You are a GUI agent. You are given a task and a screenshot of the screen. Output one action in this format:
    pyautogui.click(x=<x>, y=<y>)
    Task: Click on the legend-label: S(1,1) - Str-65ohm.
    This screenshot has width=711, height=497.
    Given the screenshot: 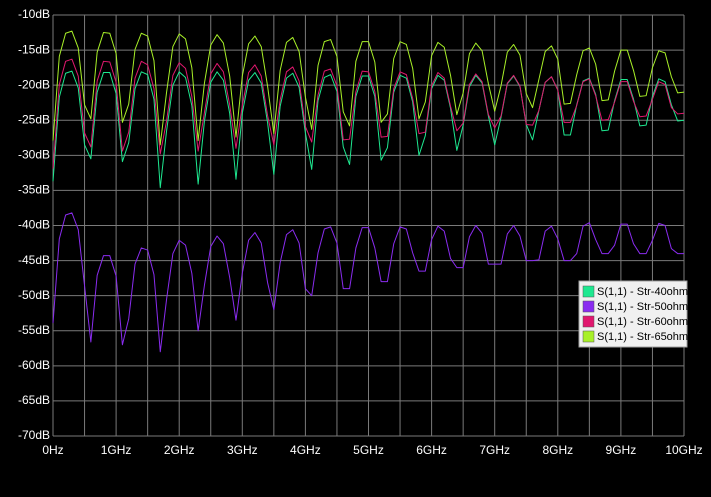 What is the action you would take?
    pyautogui.click(x=644, y=337)
    